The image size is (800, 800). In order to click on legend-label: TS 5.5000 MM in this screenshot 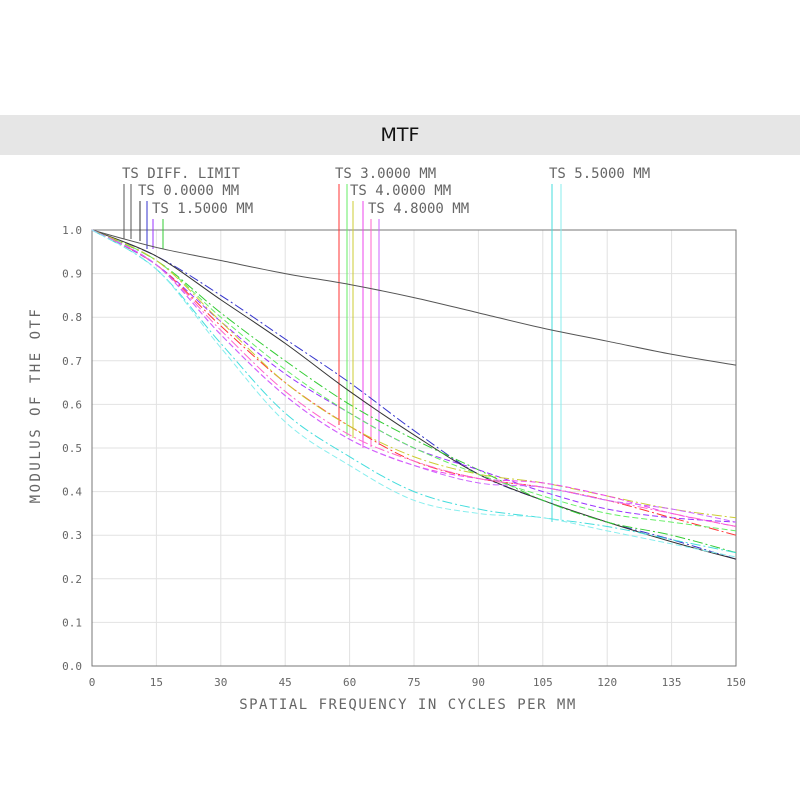, I will do `click(599, 174)`.